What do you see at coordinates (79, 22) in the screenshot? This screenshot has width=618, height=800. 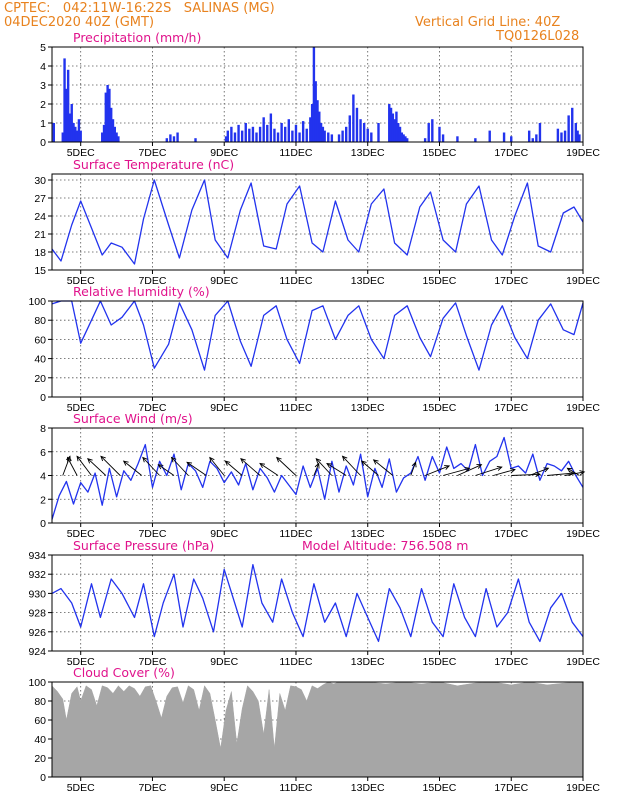 I see `header-run-time: 04DEC2020 40Z (GMT)` at bounding box center [79, 22].